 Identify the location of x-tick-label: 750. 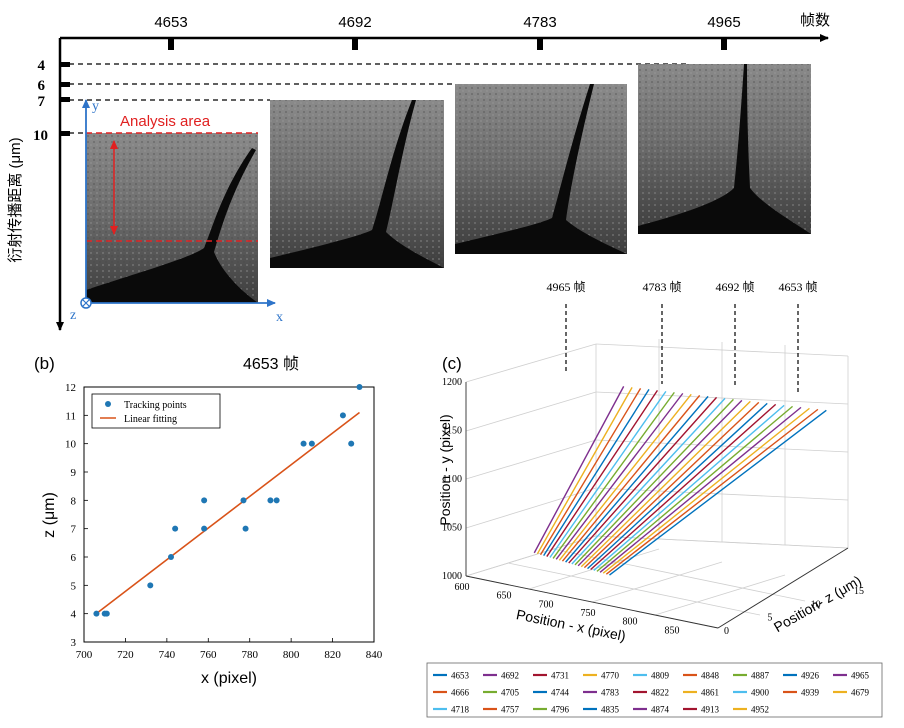
(588, 613).